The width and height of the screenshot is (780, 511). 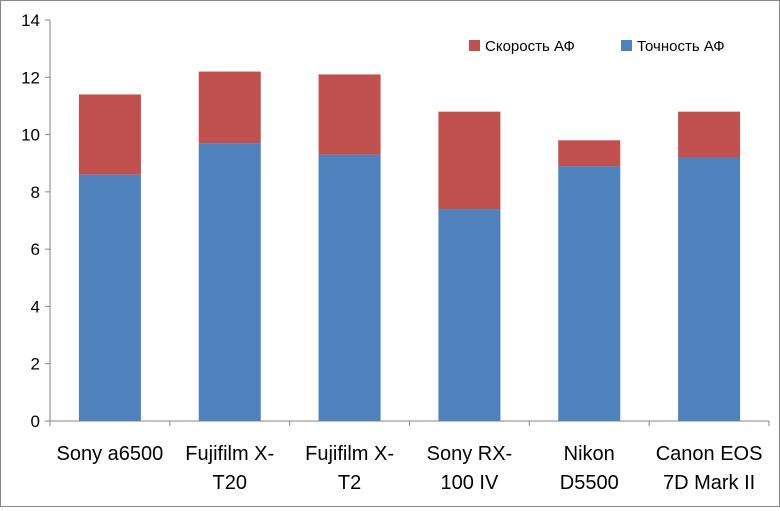 I want to click on x-category-label: 7D Mark II, so click(x=709, y=483).